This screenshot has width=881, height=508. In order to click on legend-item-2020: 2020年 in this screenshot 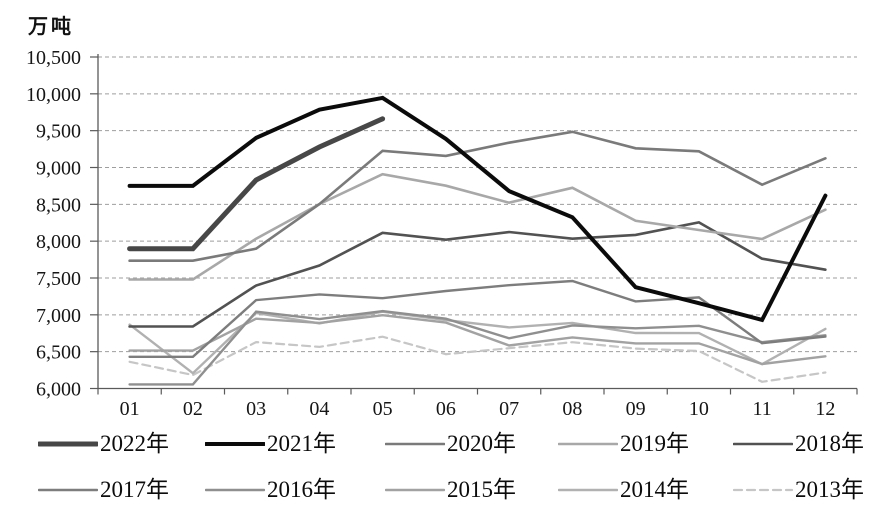, I will do `click(450, 444)`.